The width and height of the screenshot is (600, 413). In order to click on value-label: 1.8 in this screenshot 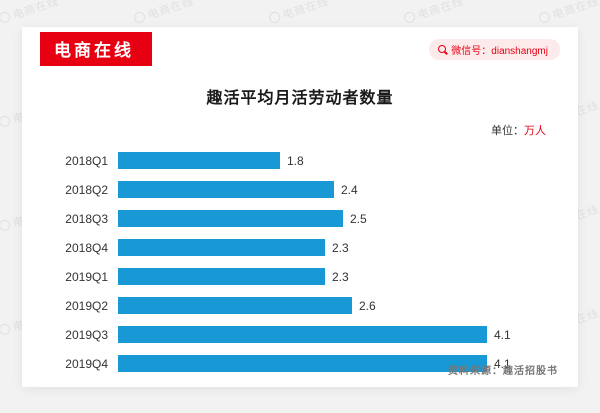, I will do `click(295, 160)`.